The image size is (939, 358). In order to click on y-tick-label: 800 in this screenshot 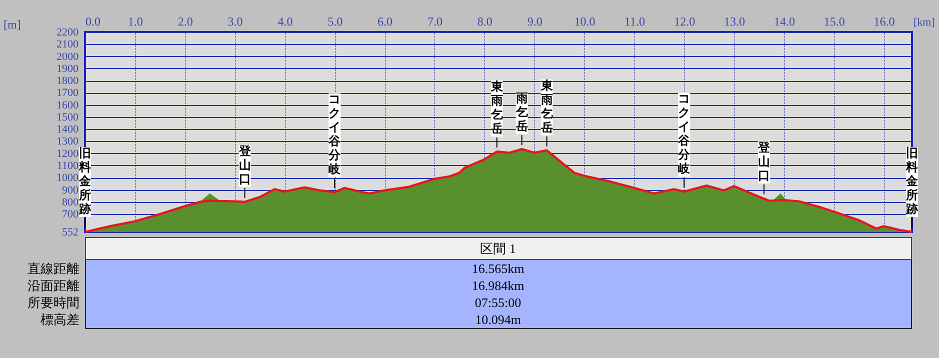, I will do `click(70, 202)`.